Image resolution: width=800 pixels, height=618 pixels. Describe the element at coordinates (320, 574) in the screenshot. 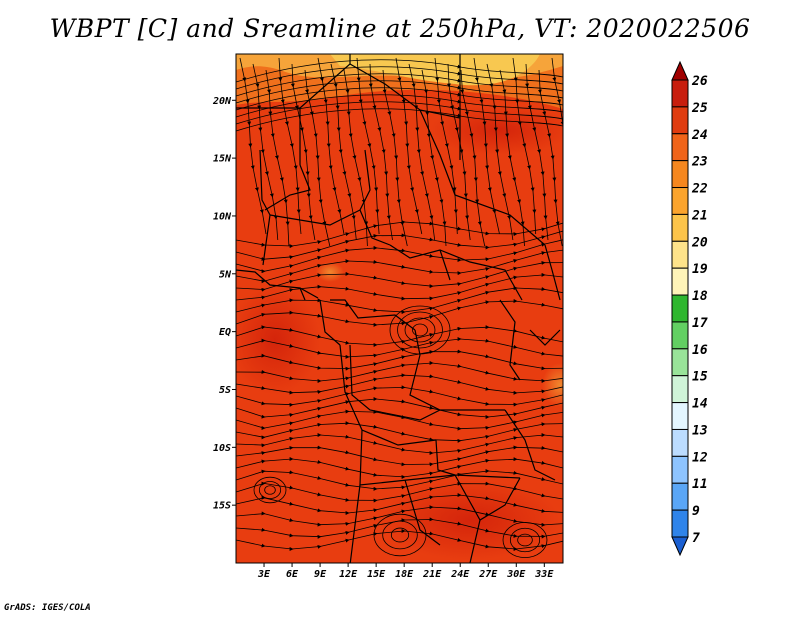

I see `lon-label: 9E` at that location.